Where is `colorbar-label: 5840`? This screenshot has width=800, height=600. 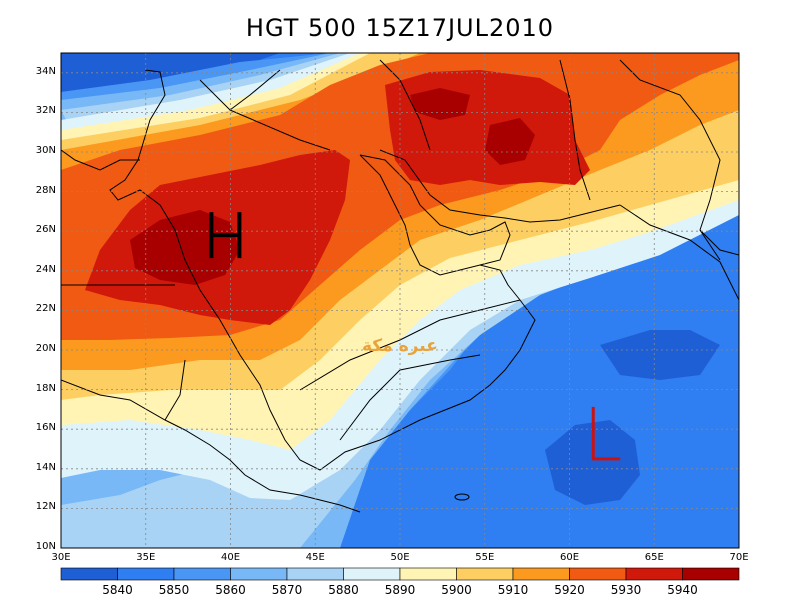 colorbar-label: 5840 is located at coordinates (117, 590).